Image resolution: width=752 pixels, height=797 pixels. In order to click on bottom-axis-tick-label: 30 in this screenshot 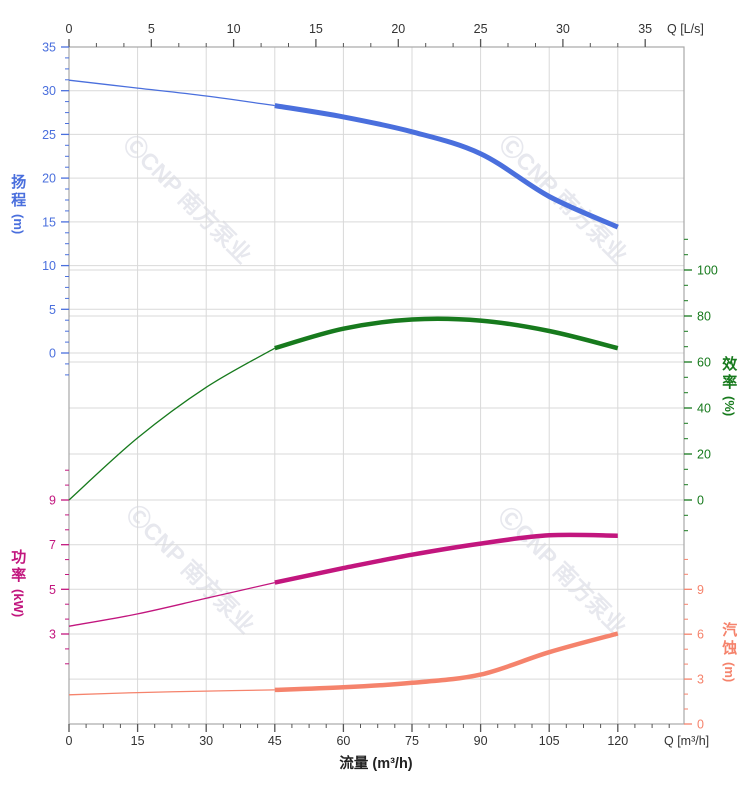, I will do `click(206, 741)`.